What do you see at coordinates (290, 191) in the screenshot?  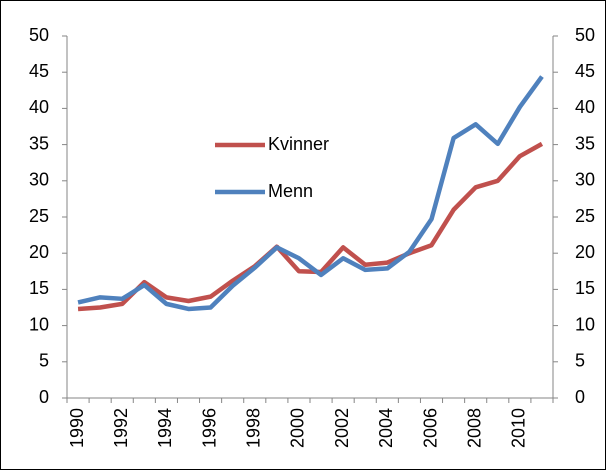 I see `legend-label: Menn` at bounding box center [290, 191].